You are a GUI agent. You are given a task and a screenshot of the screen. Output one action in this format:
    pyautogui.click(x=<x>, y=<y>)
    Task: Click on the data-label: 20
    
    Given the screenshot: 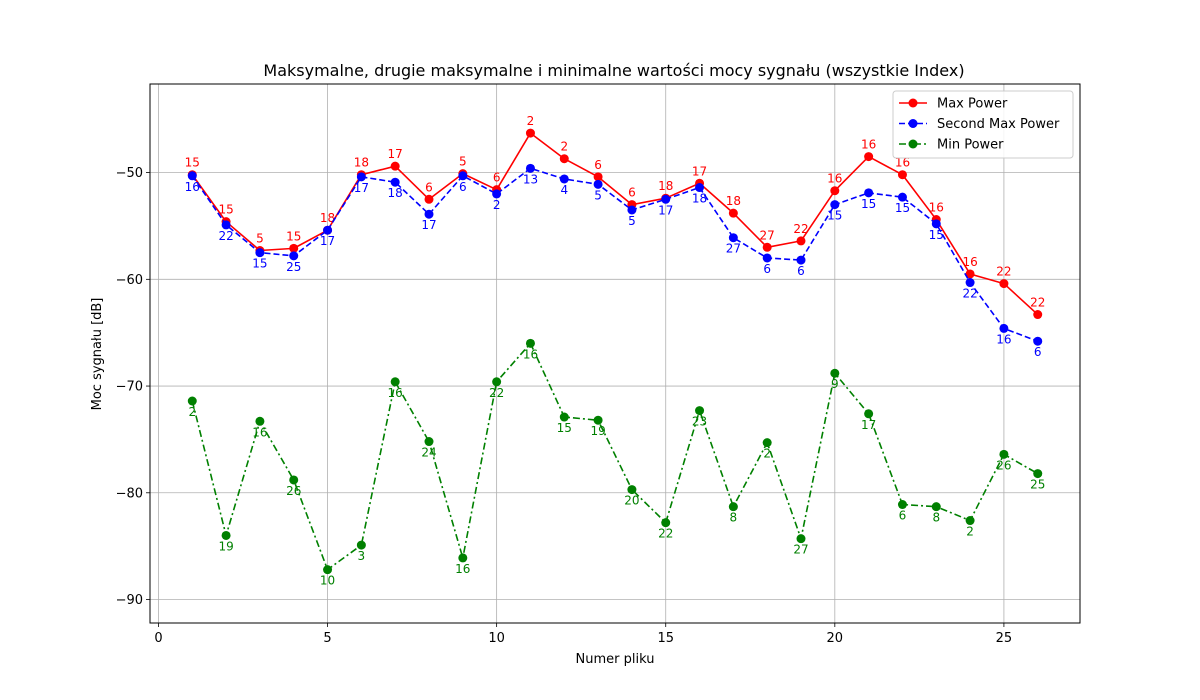 What is the action you would take?
    pyautogui.click(x=631, y=501)
    